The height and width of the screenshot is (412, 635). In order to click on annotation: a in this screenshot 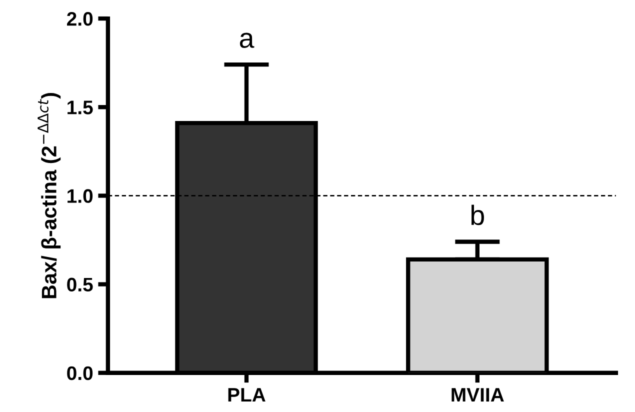, I will do `click(247, 40)`.